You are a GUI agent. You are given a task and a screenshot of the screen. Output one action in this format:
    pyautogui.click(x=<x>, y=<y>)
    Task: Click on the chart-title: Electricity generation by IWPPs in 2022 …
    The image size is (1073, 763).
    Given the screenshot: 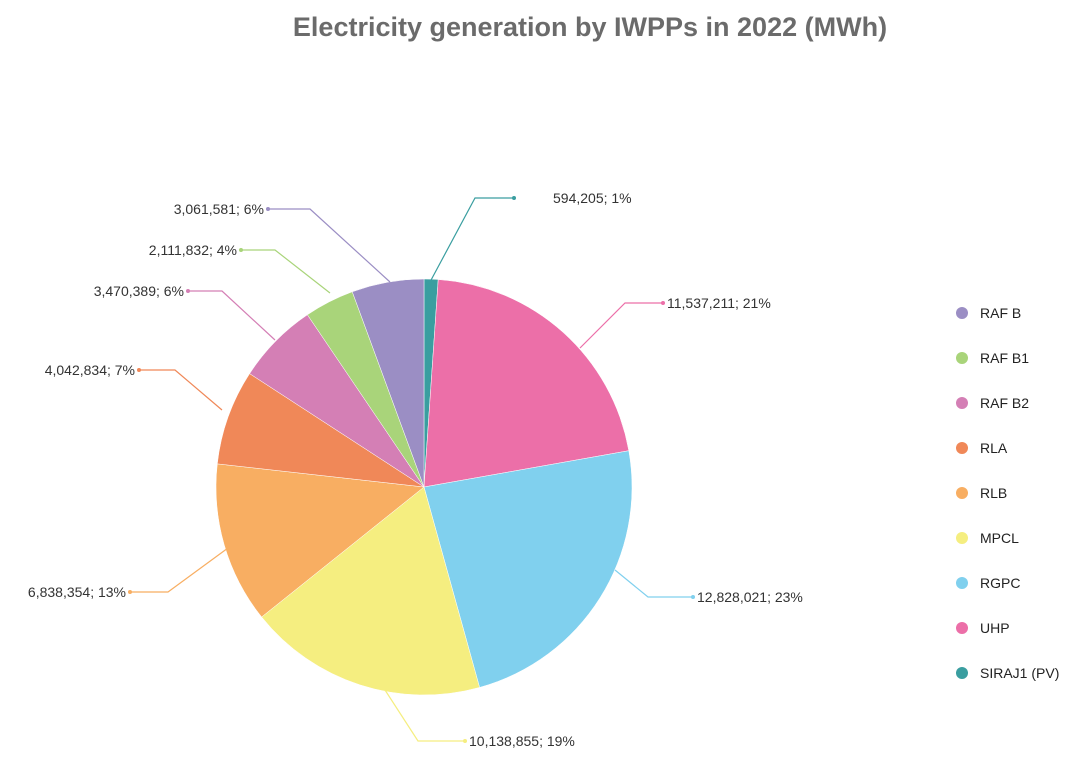 What is the action you would take?
    pyautogui.click(x=590, y=27)
    